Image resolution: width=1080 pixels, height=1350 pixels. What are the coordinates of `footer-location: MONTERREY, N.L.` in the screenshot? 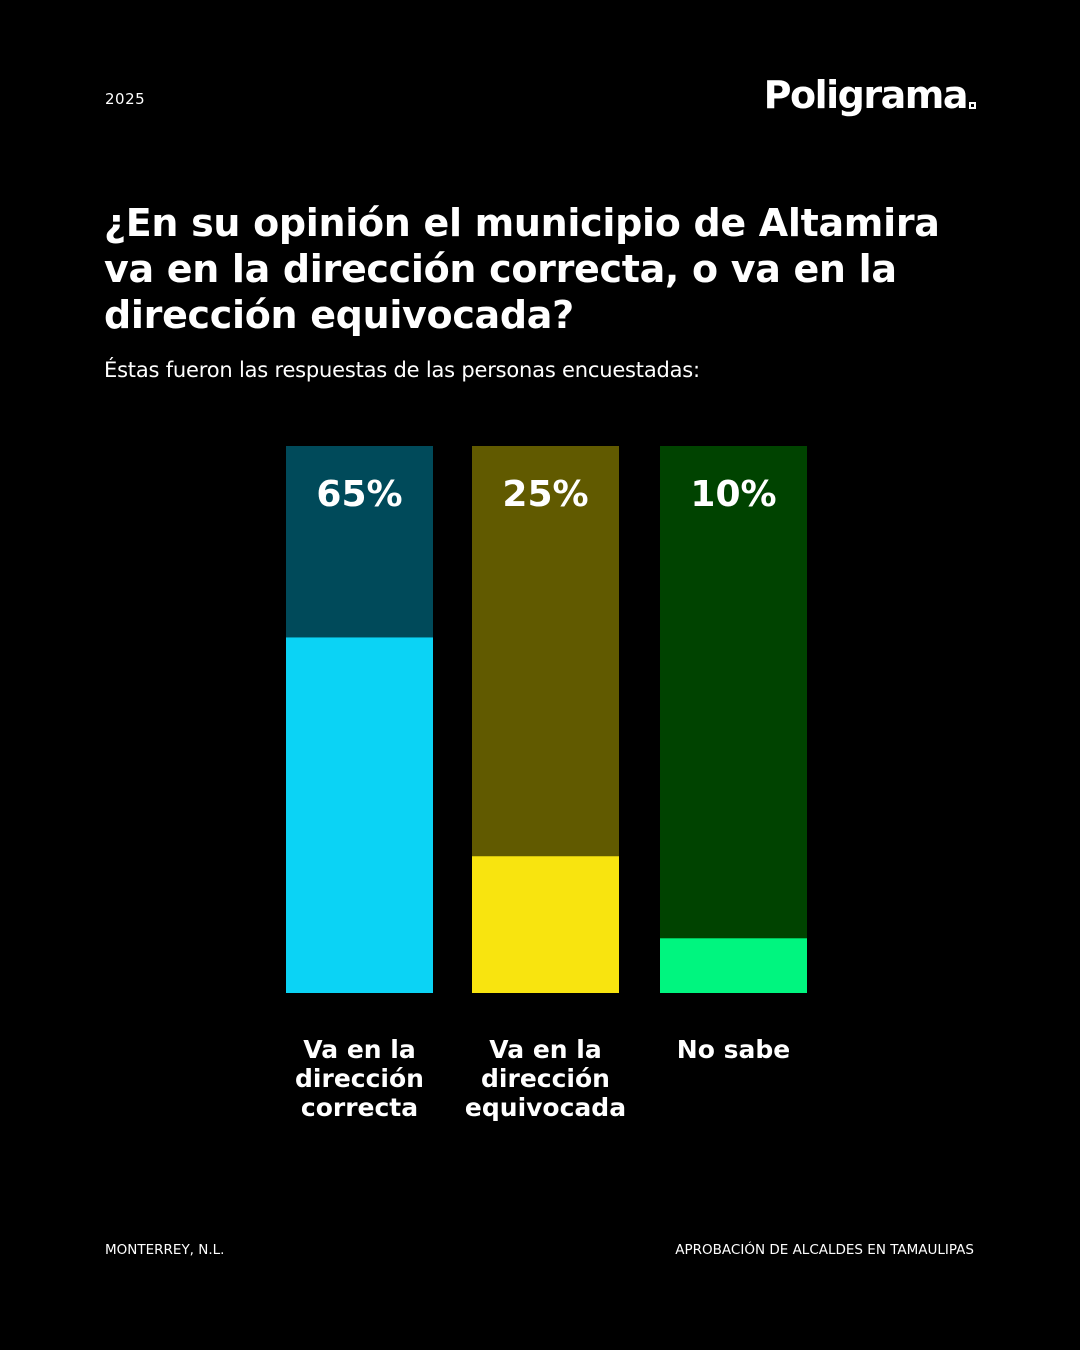 It's located at (165, 1250).